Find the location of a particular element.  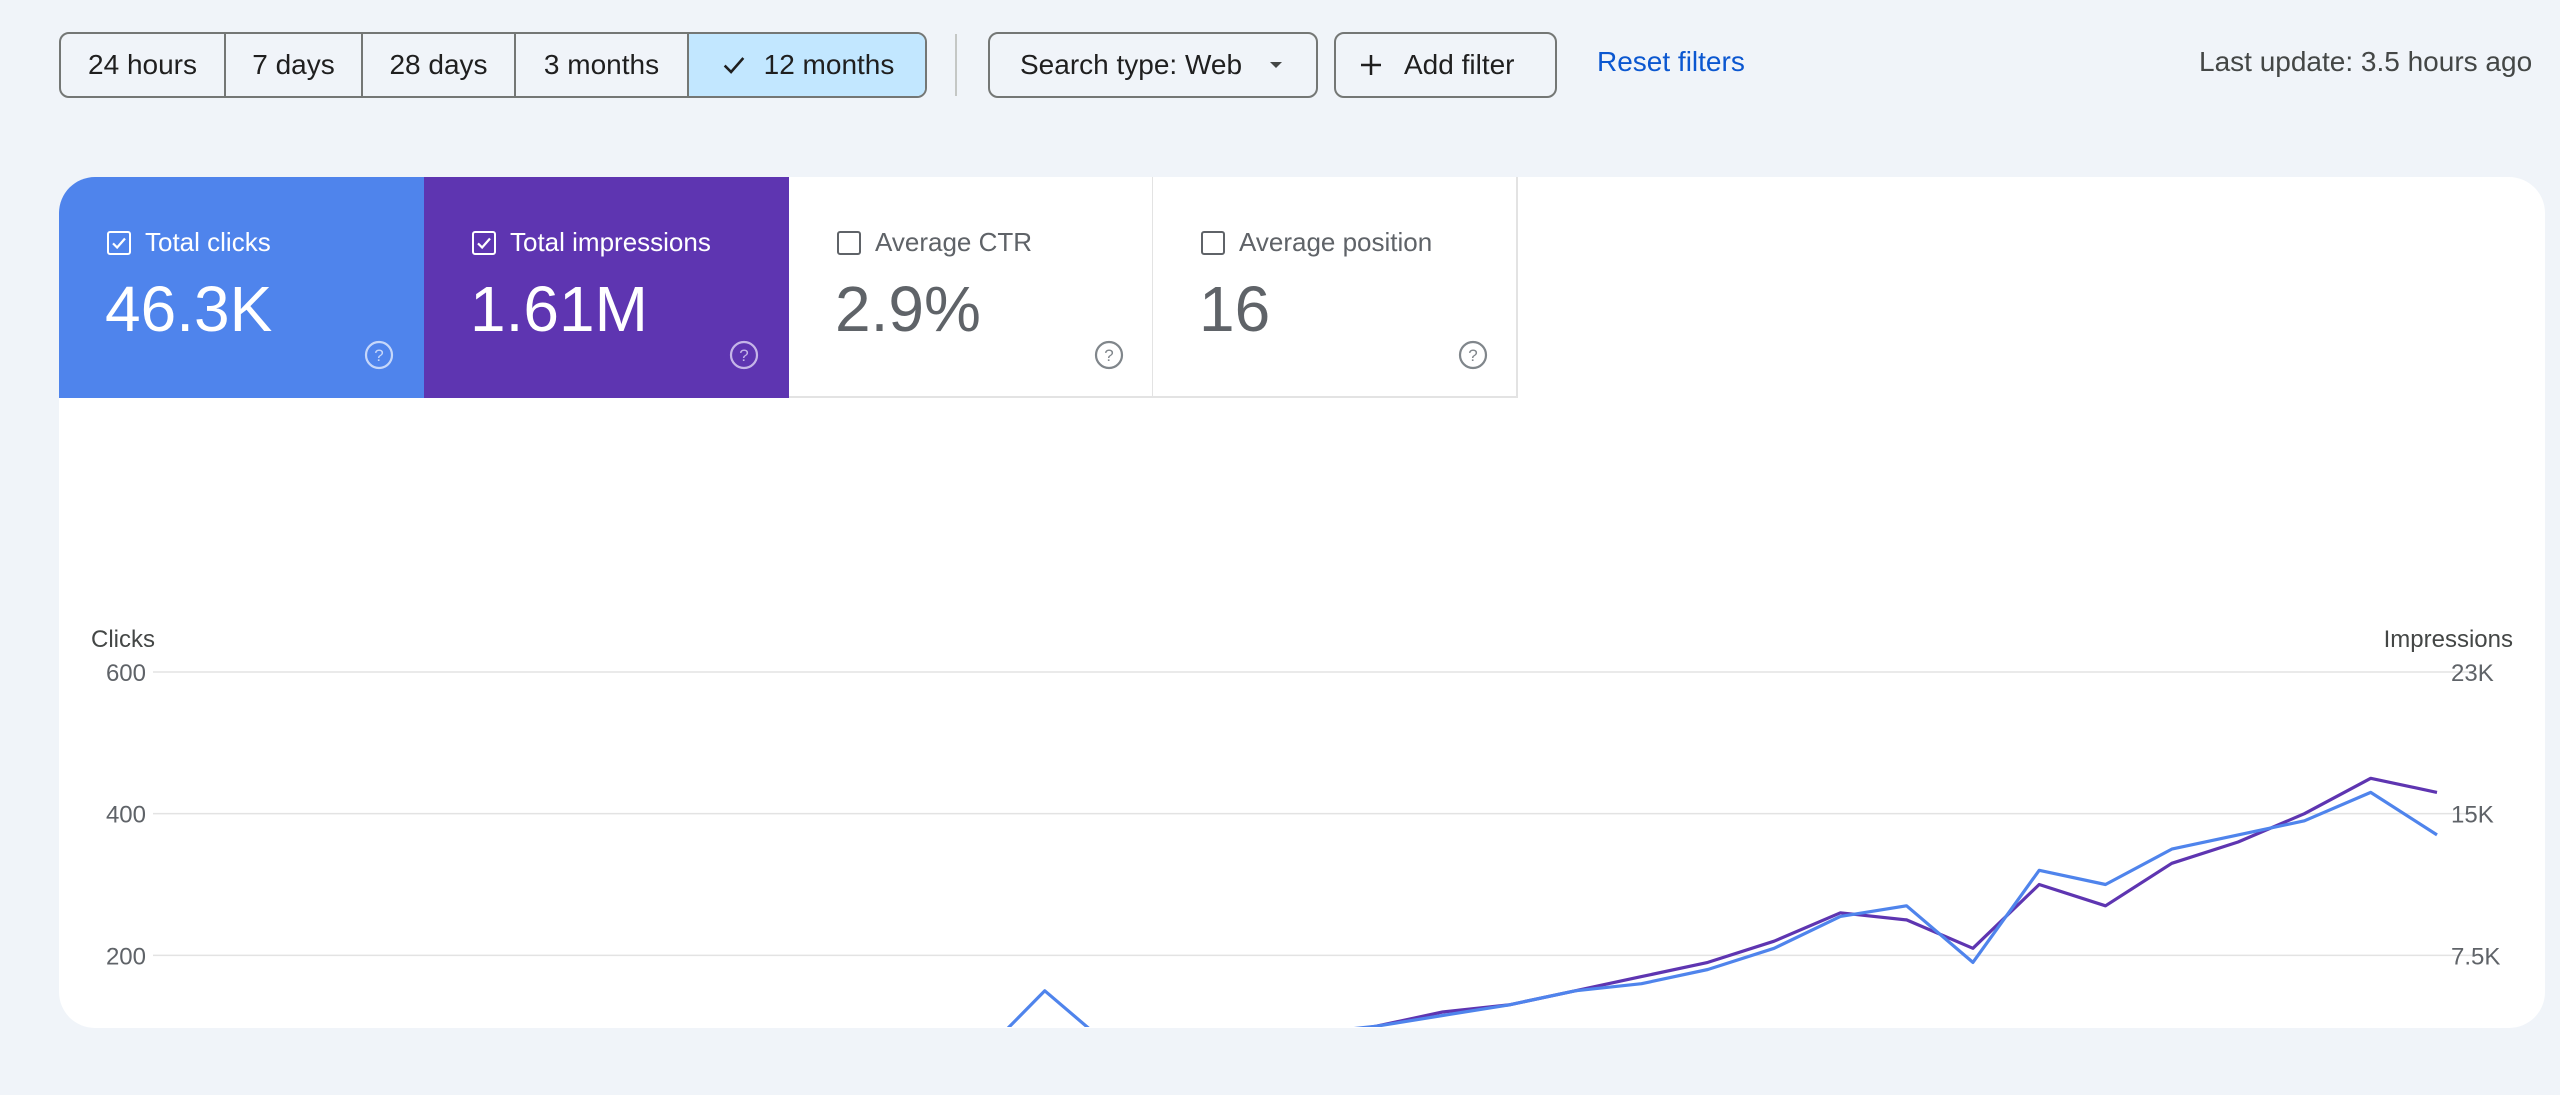

range-label: 12 months is located at coordinates (829, 64).